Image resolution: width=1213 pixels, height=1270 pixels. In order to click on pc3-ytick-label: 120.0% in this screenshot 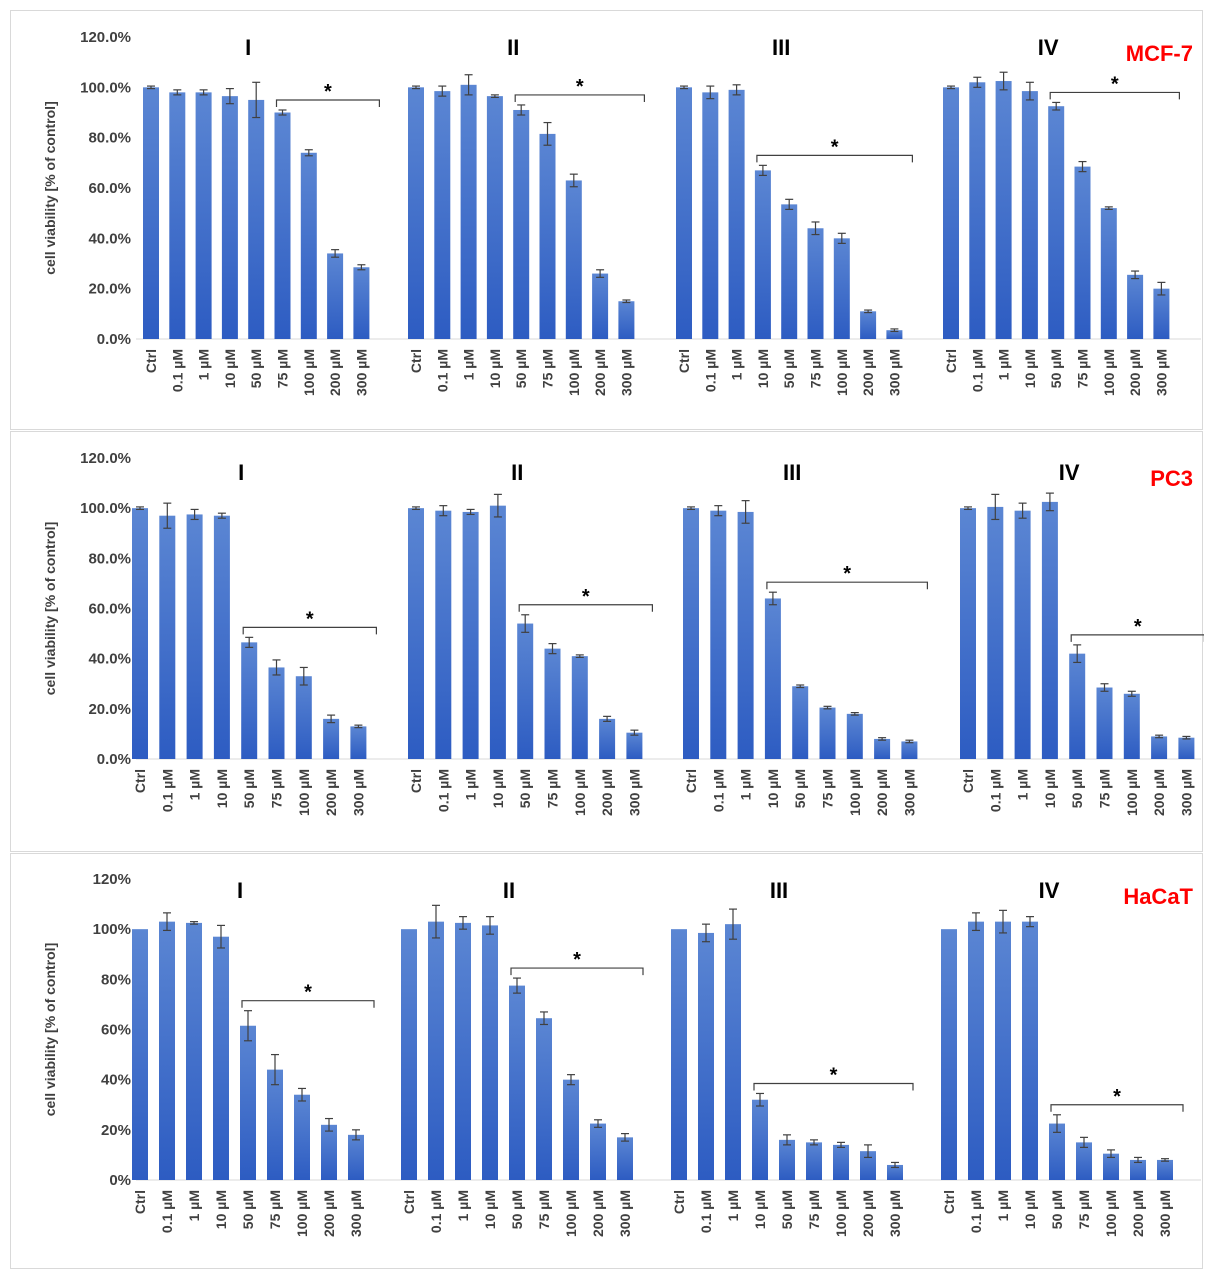, I will do `click(105, 458)`.